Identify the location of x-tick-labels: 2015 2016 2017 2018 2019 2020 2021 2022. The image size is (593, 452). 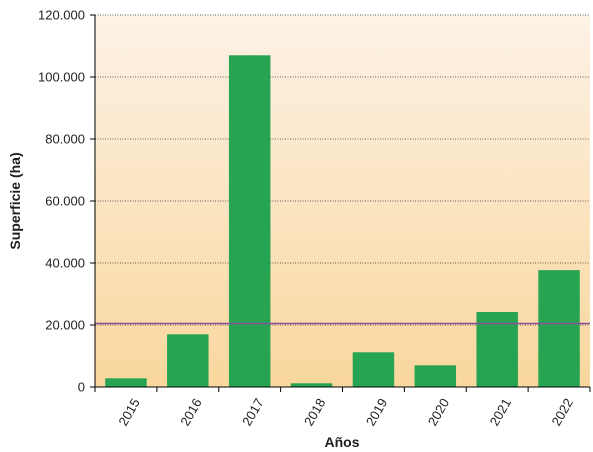
(345, 412).